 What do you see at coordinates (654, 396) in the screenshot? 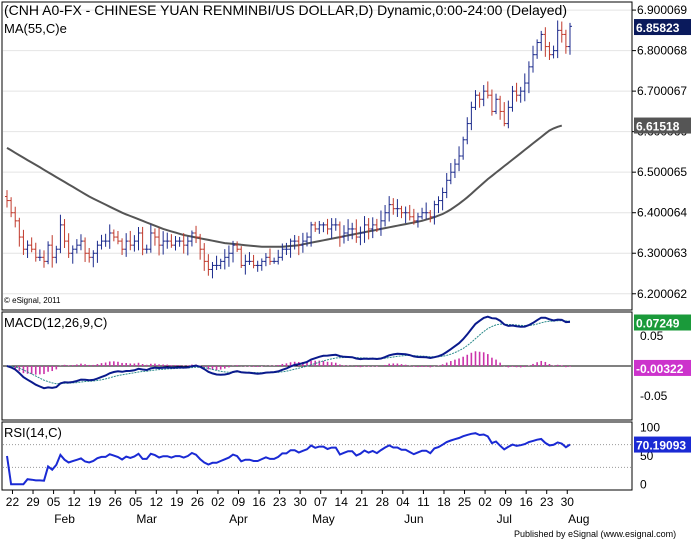
I see `macd-tick-label: -0.05` at bounding box center [654, 396].